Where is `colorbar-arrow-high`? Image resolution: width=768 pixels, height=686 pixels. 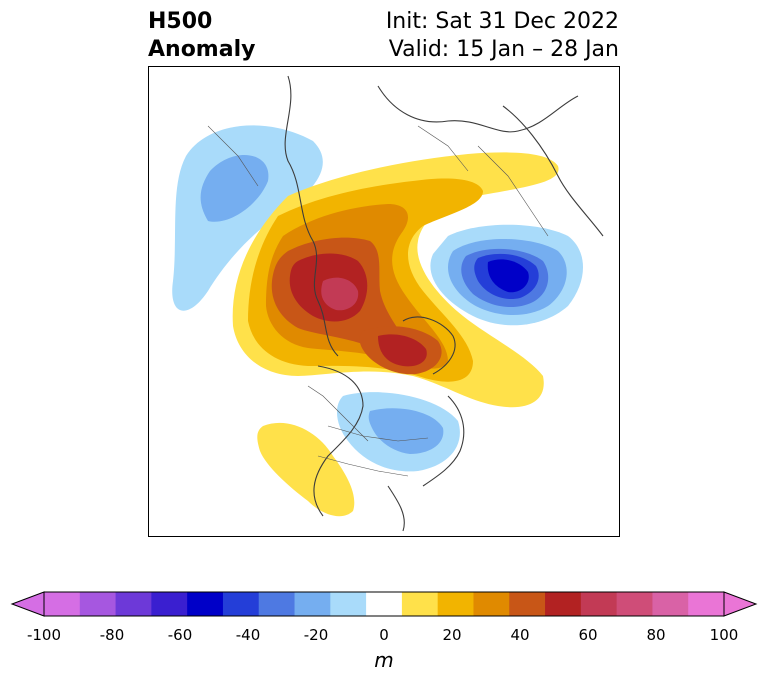 colorbar-arrow-high is located at coordinates (740, 604).